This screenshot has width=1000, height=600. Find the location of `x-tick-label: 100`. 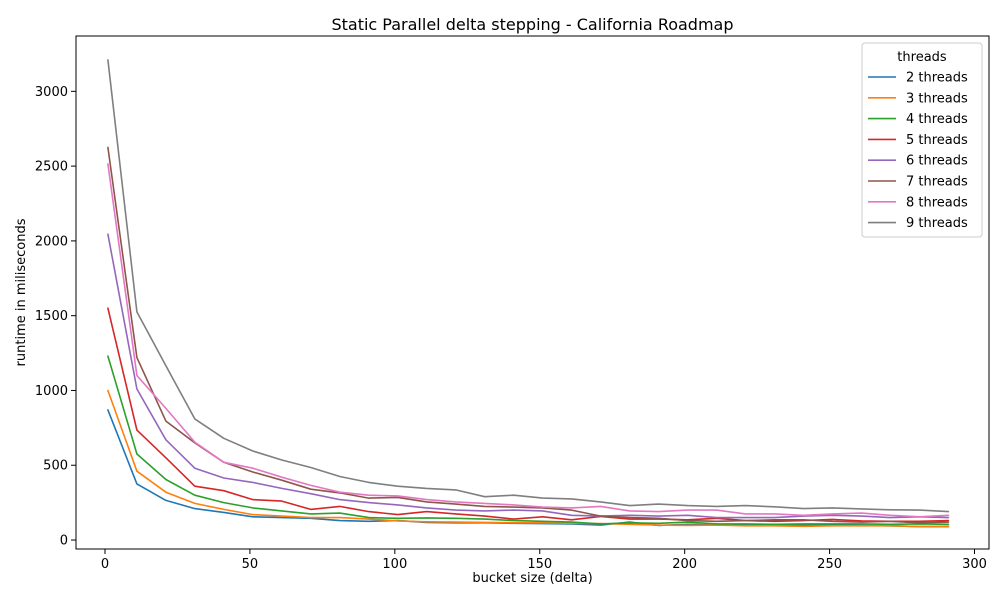

x-tick-label: 100 is located at coordinates (394, 564).